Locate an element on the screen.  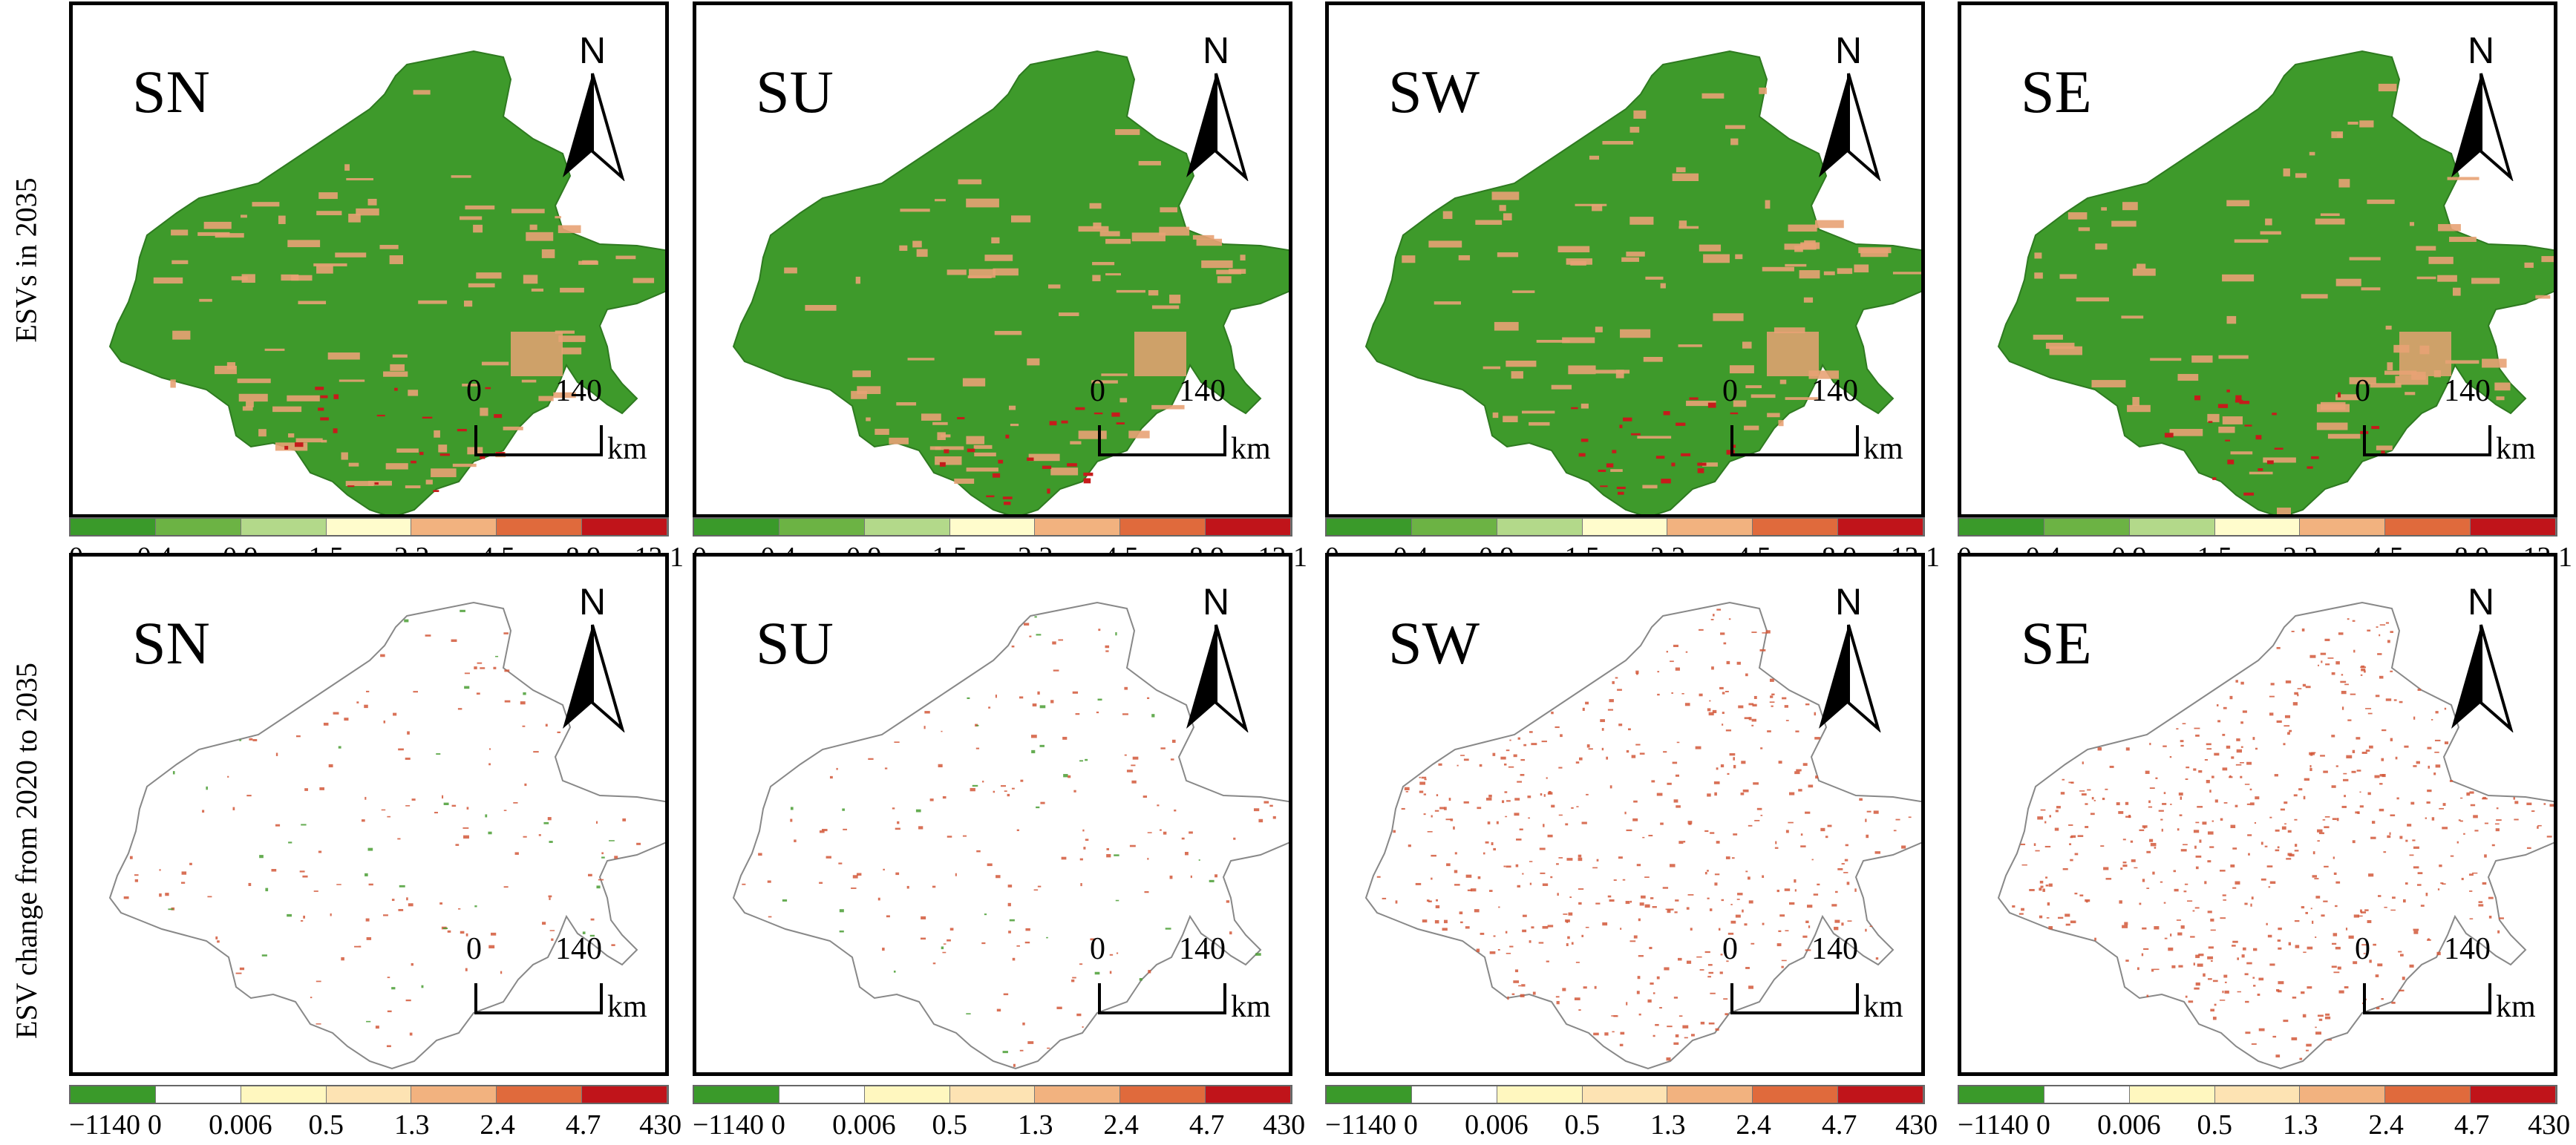
row-label-top: ESVs in 2035 is located at coordinates (26, 259).